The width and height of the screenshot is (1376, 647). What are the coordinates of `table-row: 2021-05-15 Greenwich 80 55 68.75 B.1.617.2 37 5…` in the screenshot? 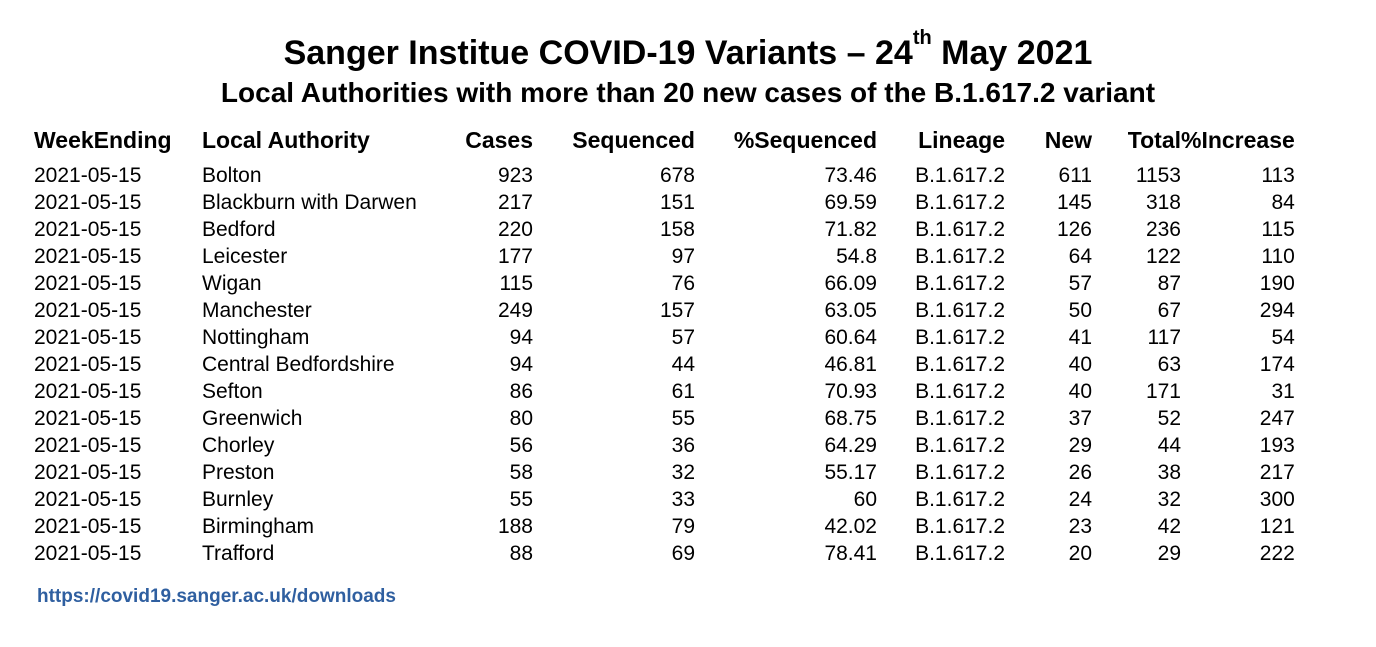 It's located at (664, 418).